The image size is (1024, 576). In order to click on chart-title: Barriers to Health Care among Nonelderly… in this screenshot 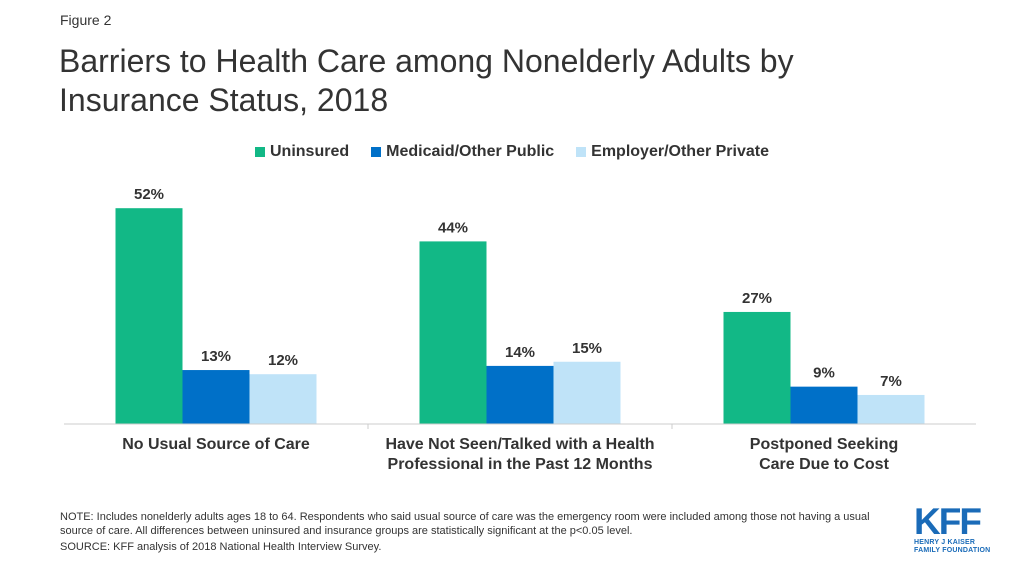, I will do `click(426, 80)`.